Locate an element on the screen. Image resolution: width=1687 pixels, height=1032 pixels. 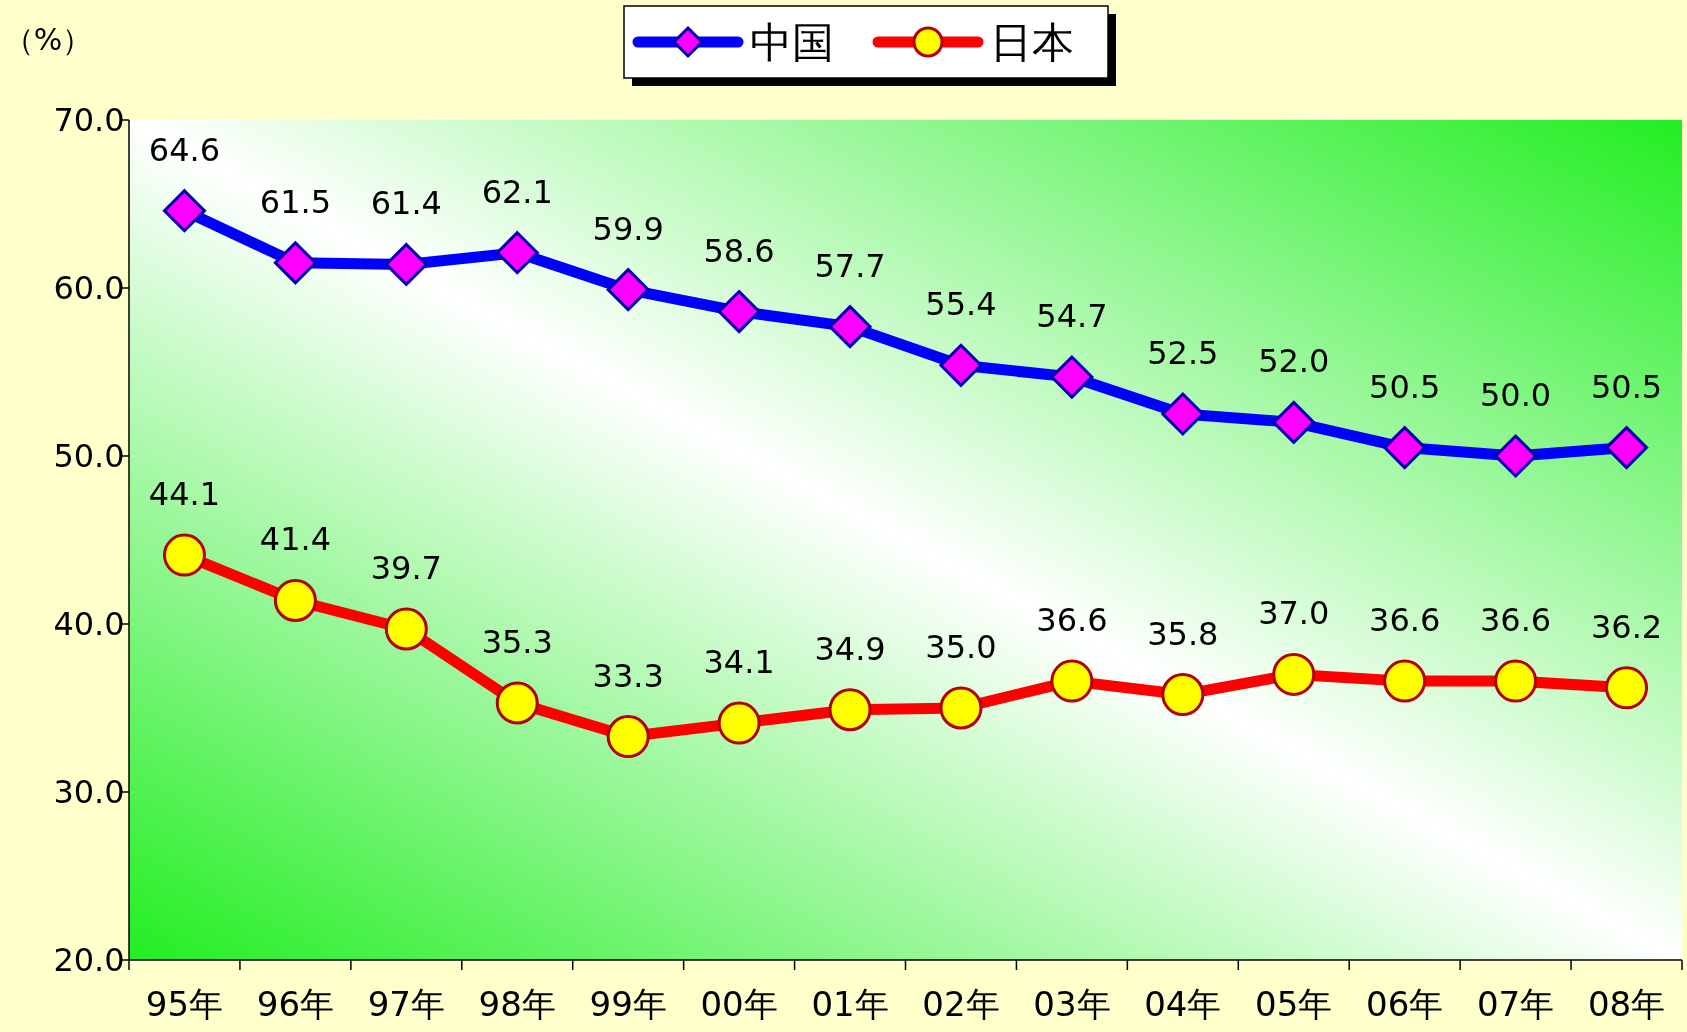
data-label: 59.9 is located at coordinates (628, 228).